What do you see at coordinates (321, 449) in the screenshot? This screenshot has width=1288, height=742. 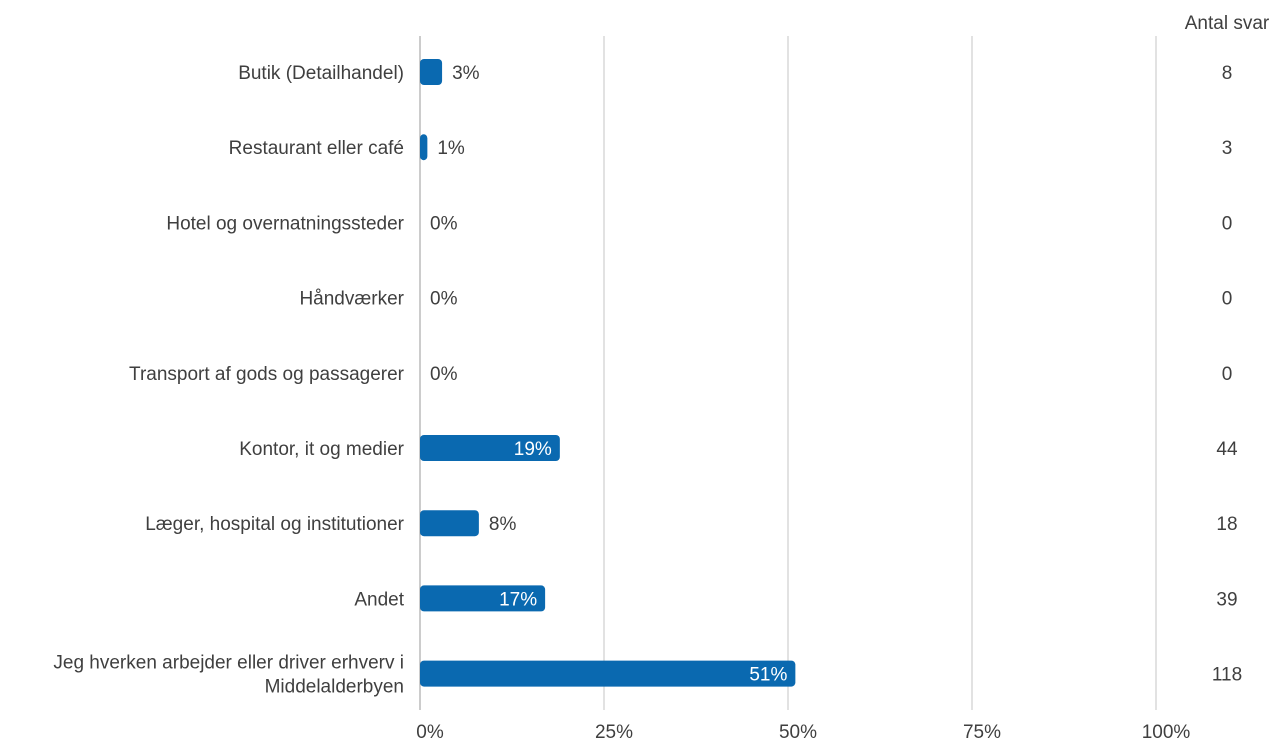 I see `category-label: Kontor, it og medier` at bounding box center [321, 449].